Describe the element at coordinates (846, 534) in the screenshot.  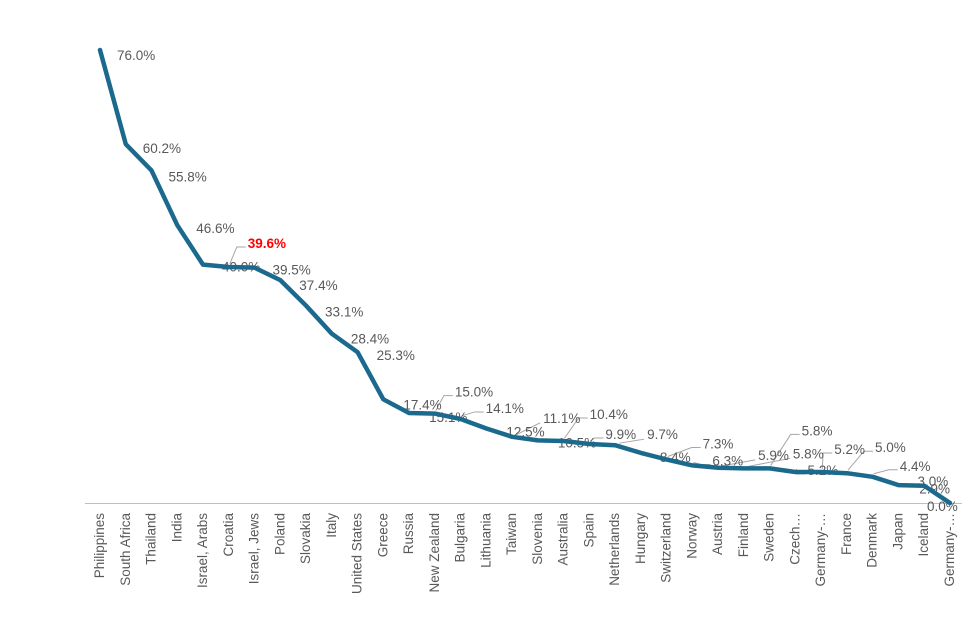
I see `x-axis-label: France` at that location.